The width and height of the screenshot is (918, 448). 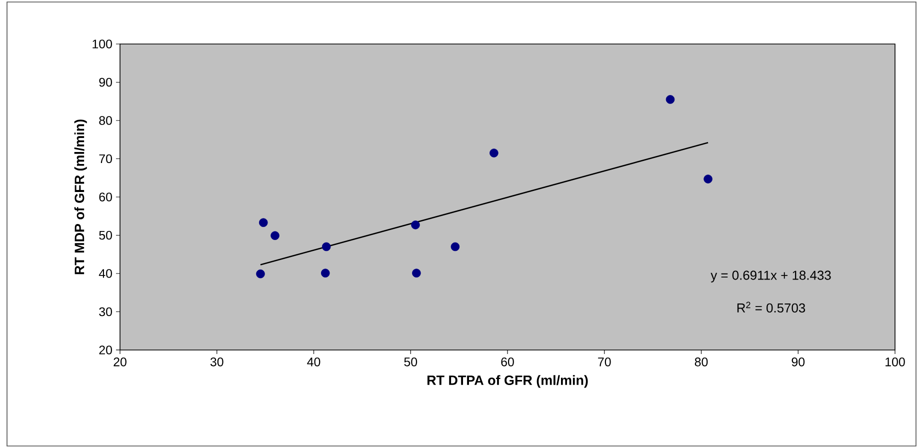 I want to click on x-tick-label: 20, so click(x=120, y=362).